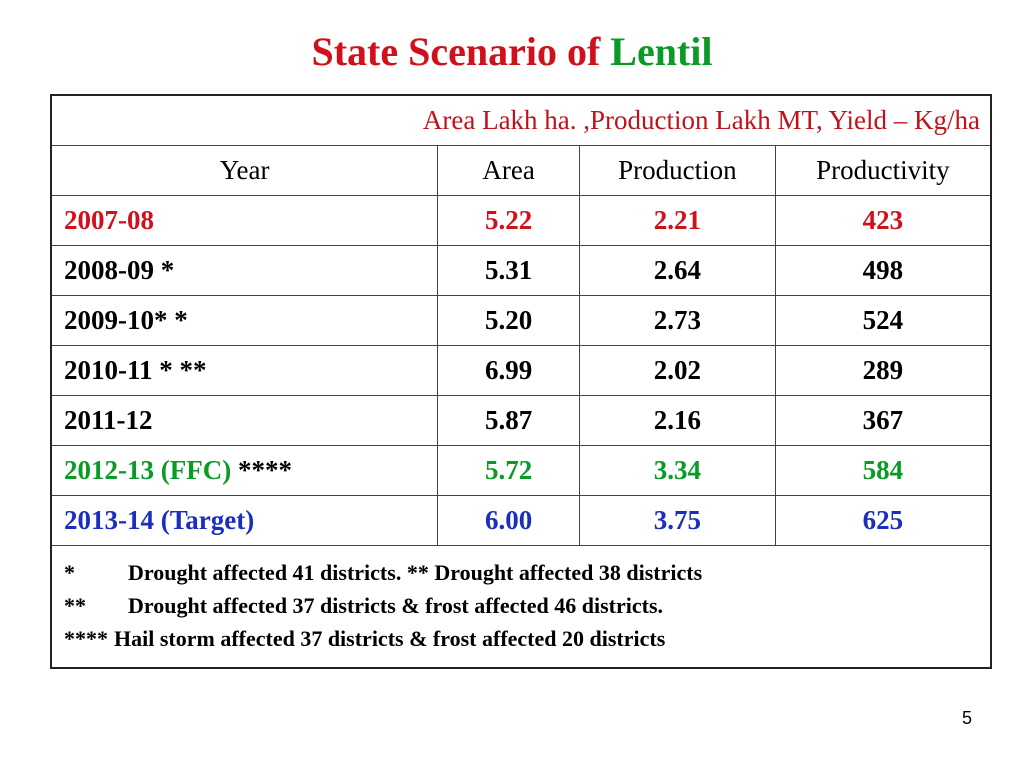 The image size is (1024, 768). I want to click on table-row: 2010-11 * ** 6.99 2.02 289, so click(521, 370).